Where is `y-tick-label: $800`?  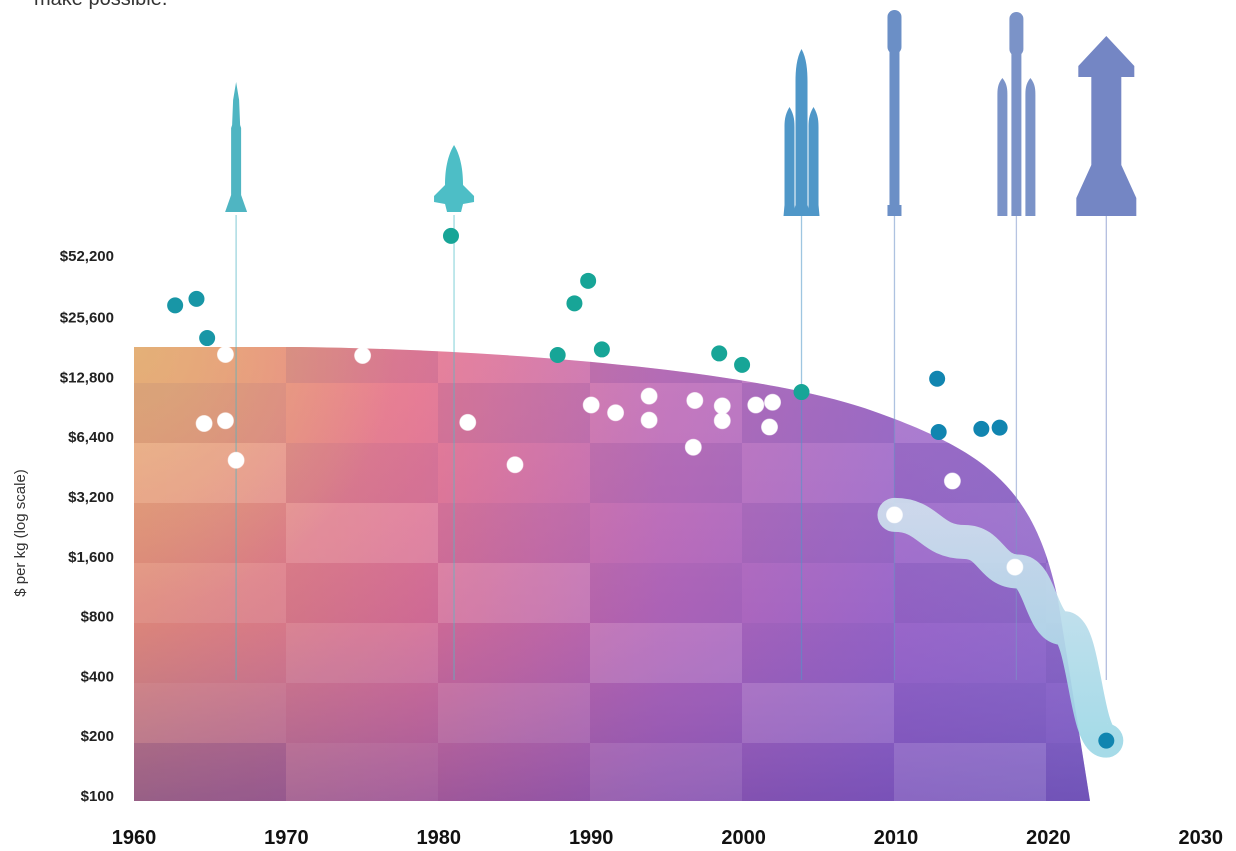 y-tick-label: $800 is located at coordinates (97, 617).